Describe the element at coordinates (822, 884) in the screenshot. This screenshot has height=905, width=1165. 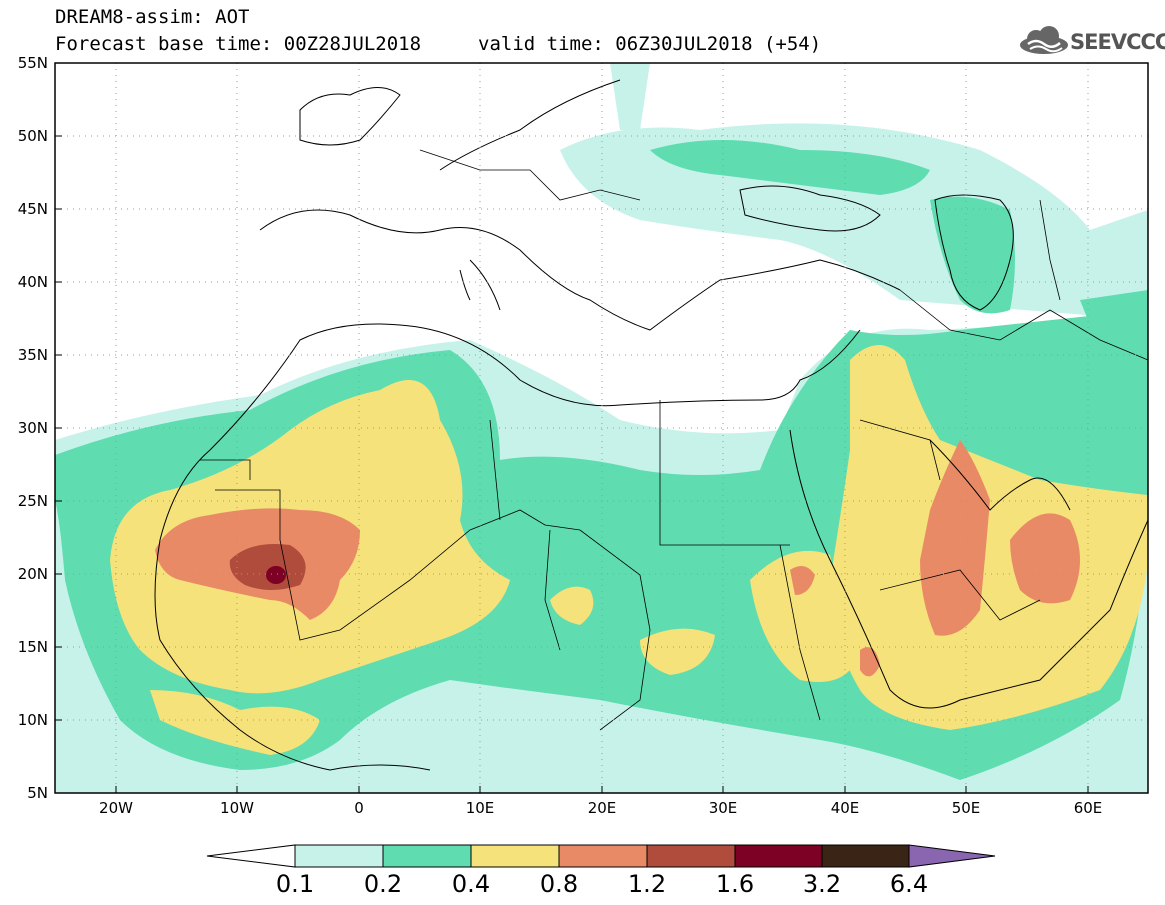
I see `colorbar-label: 3.2` at that location.